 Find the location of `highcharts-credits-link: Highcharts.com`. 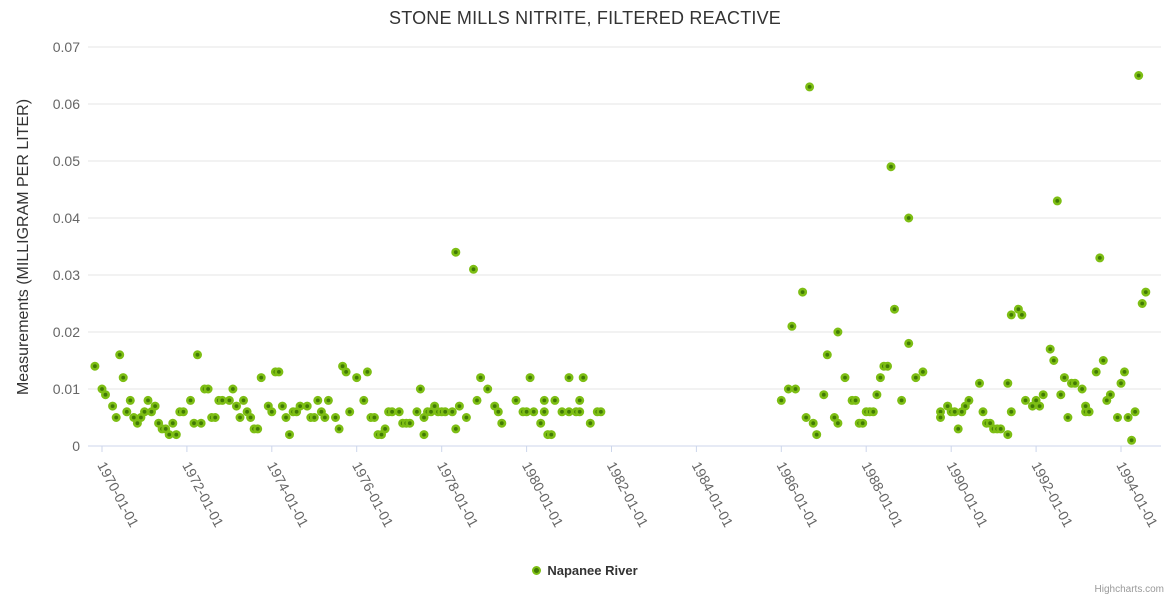

highcharts-credits-link: Highcharts.com is located at coordinates (1129, 589).